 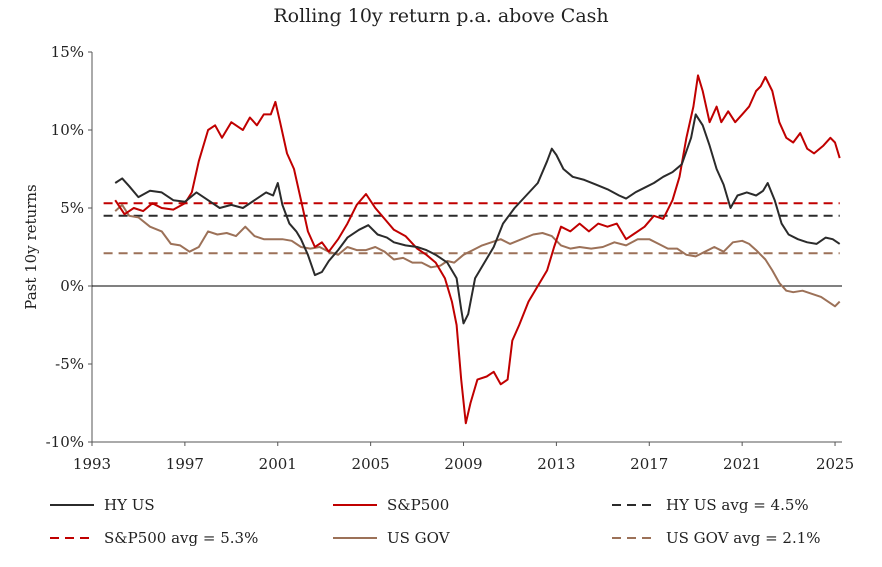 I want to click on legend-label: S&P500 avg = 5.3%, so click(x=181, y=538).